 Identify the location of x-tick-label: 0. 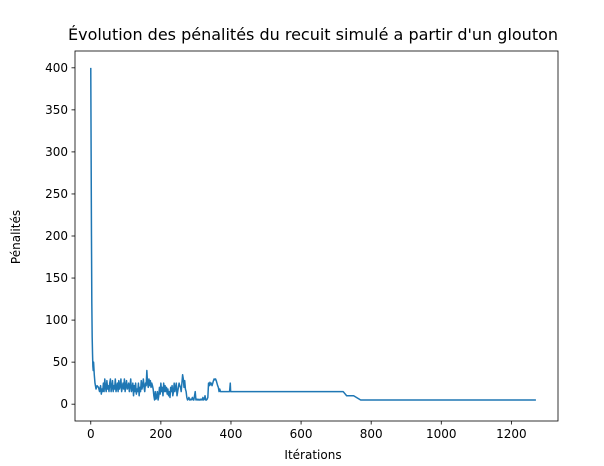
(91, 434).